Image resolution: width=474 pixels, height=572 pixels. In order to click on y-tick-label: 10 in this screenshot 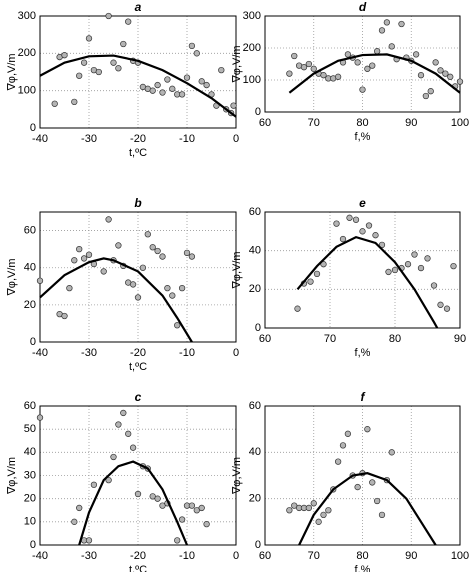, I will do `click(30, 522)`.